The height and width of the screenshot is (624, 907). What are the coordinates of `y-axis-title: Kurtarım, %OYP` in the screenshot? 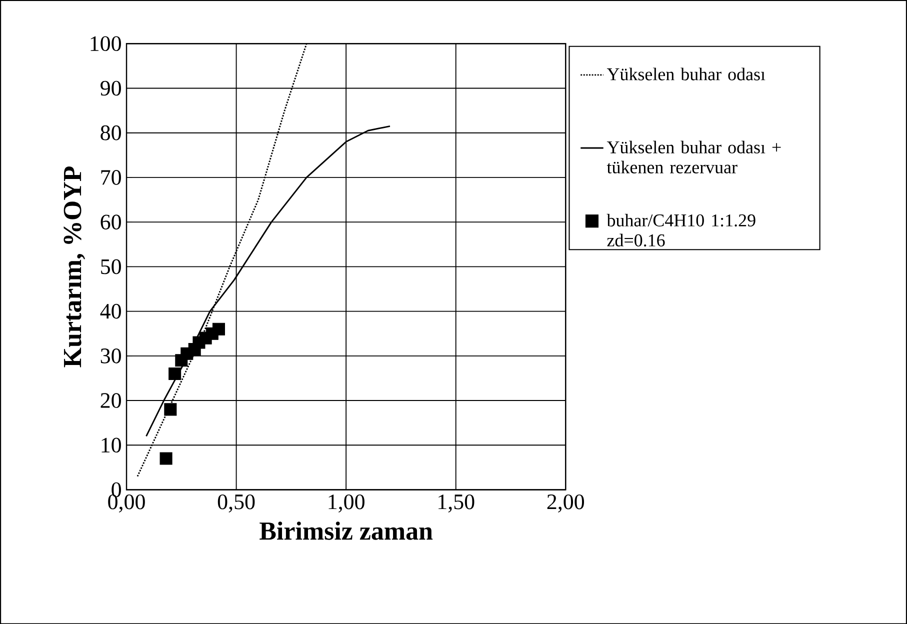 It's located at (75, 267).